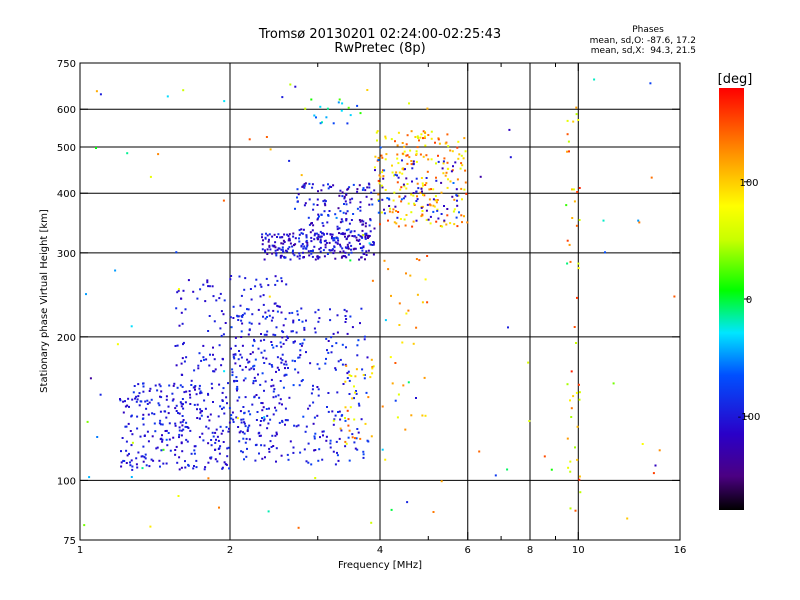 The width and height of the screenshot is (800, 600). What do you see at coordinates (380, 550) in the screenshot?
I see `x-tick-label: 4` at bounding box center [380, 550].